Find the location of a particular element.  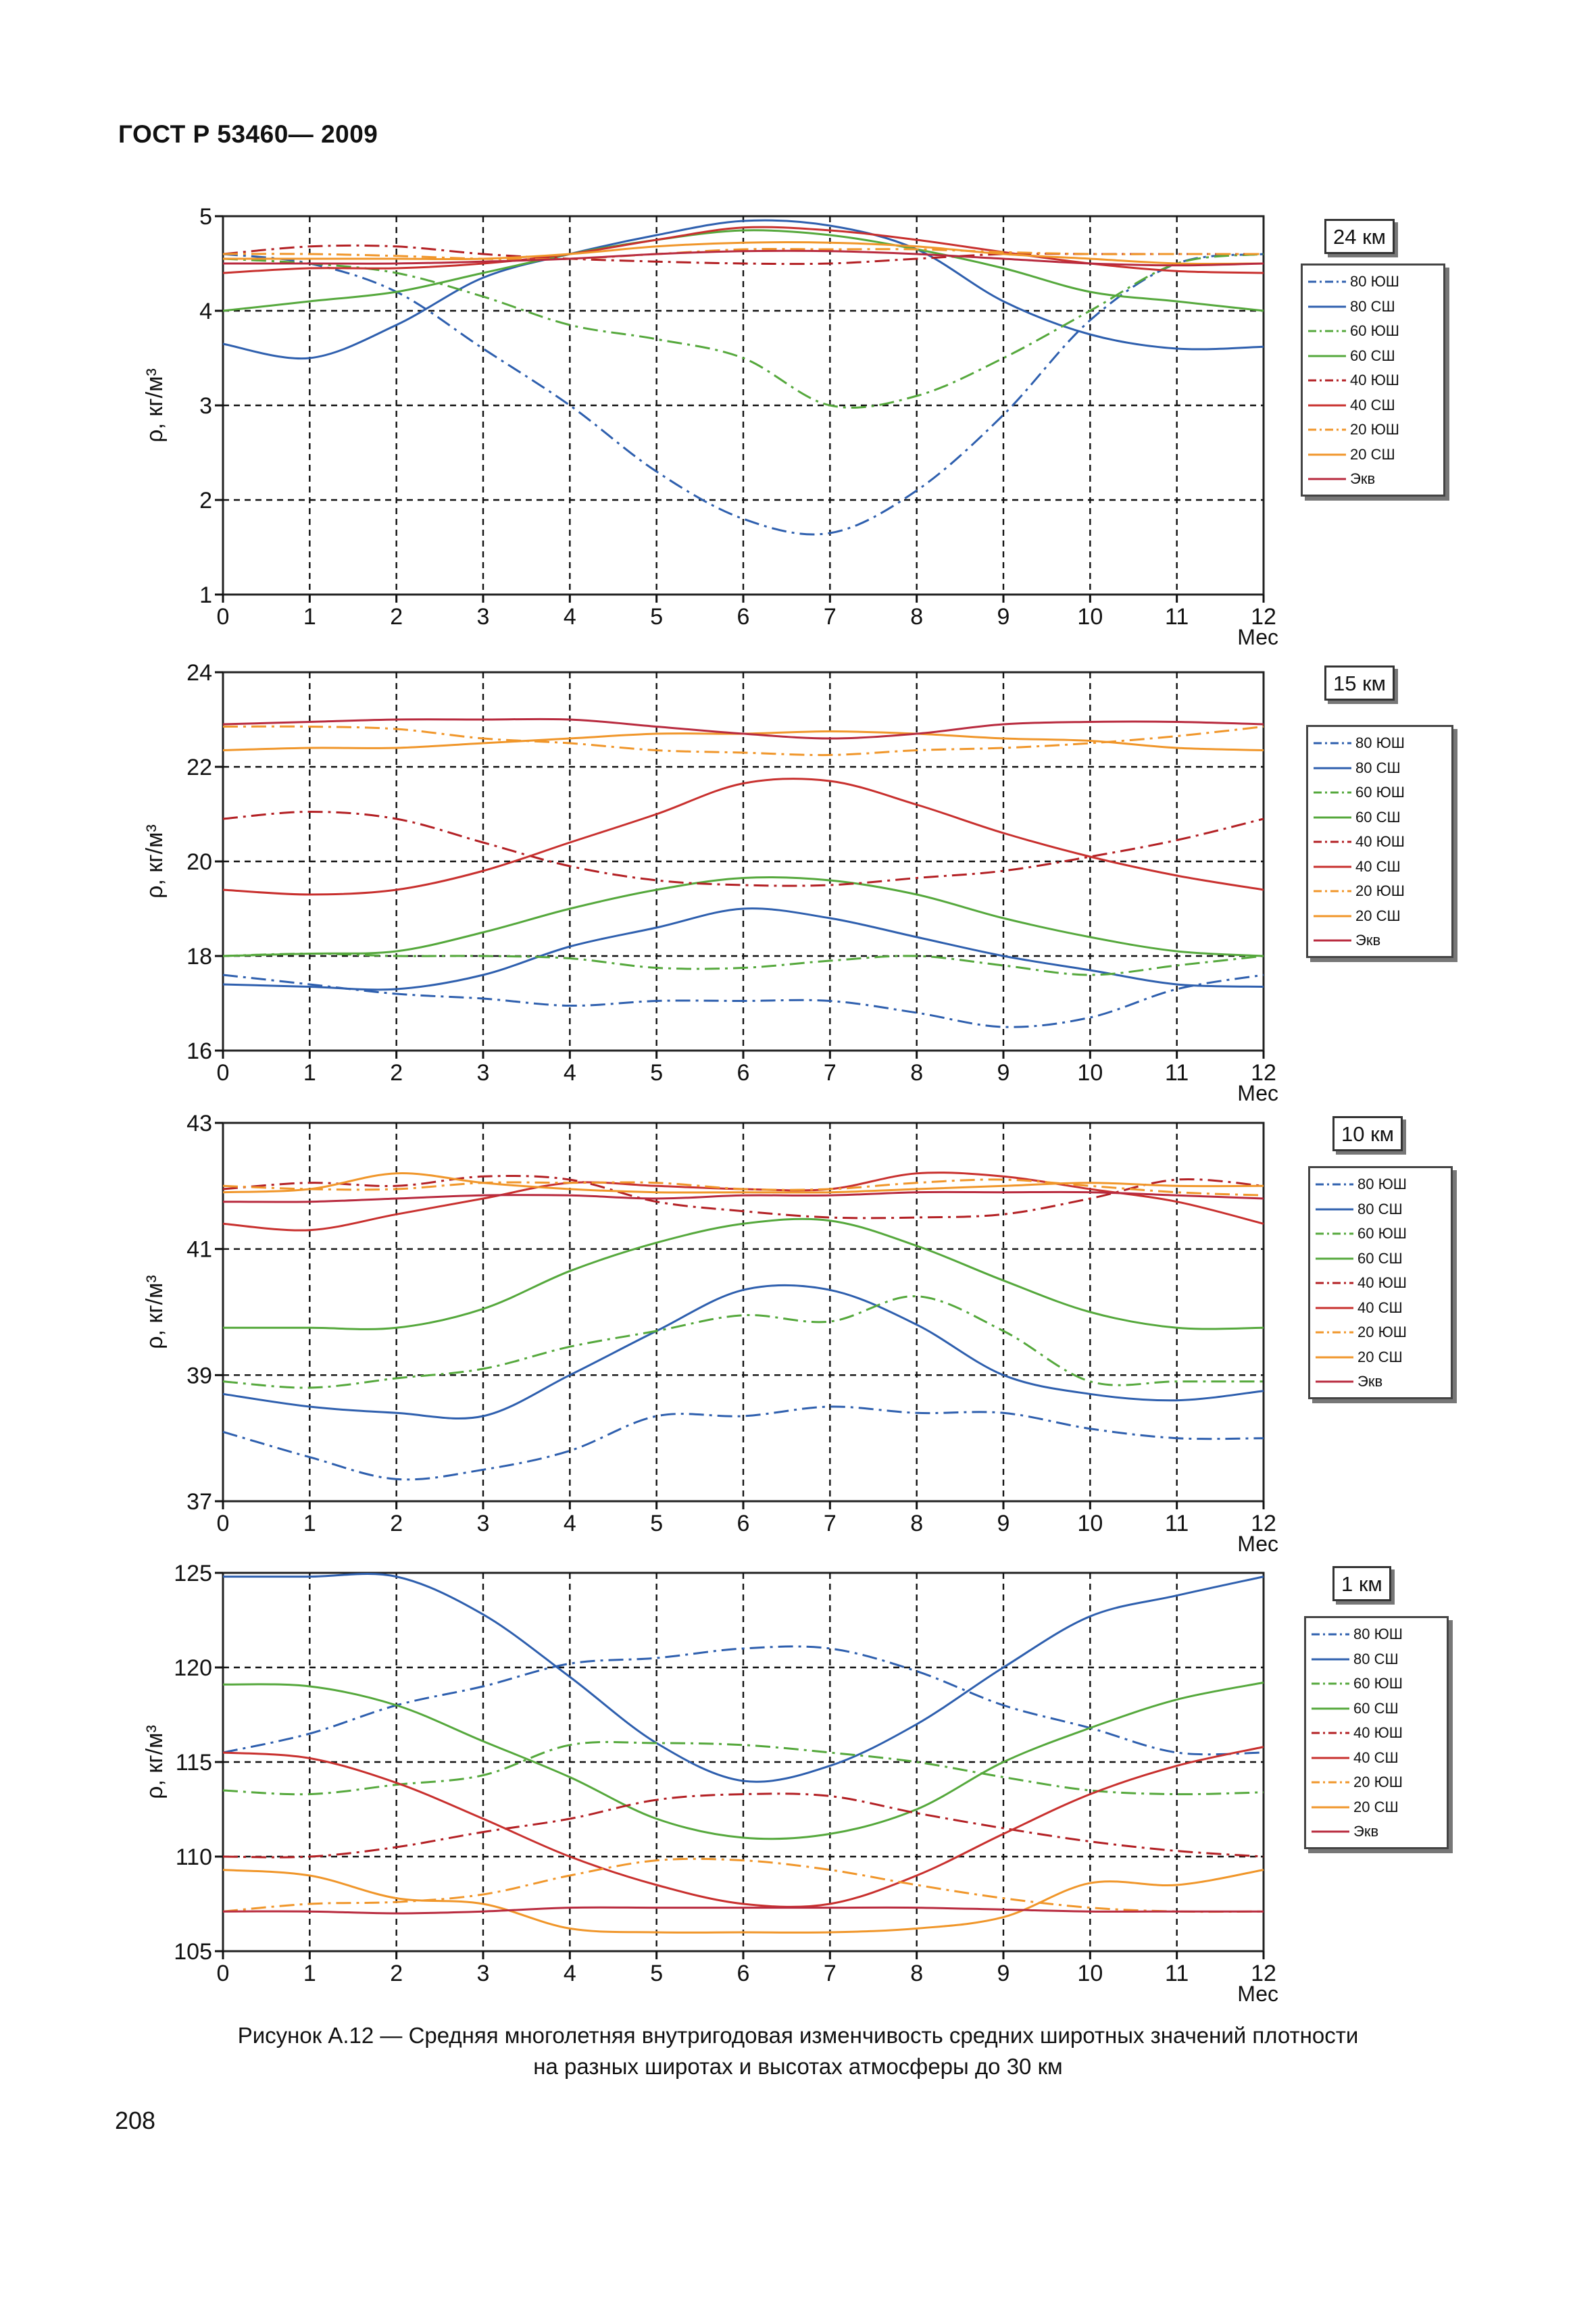

legend-label: 20 ЮШ is located at coordinates (1378, 1783).